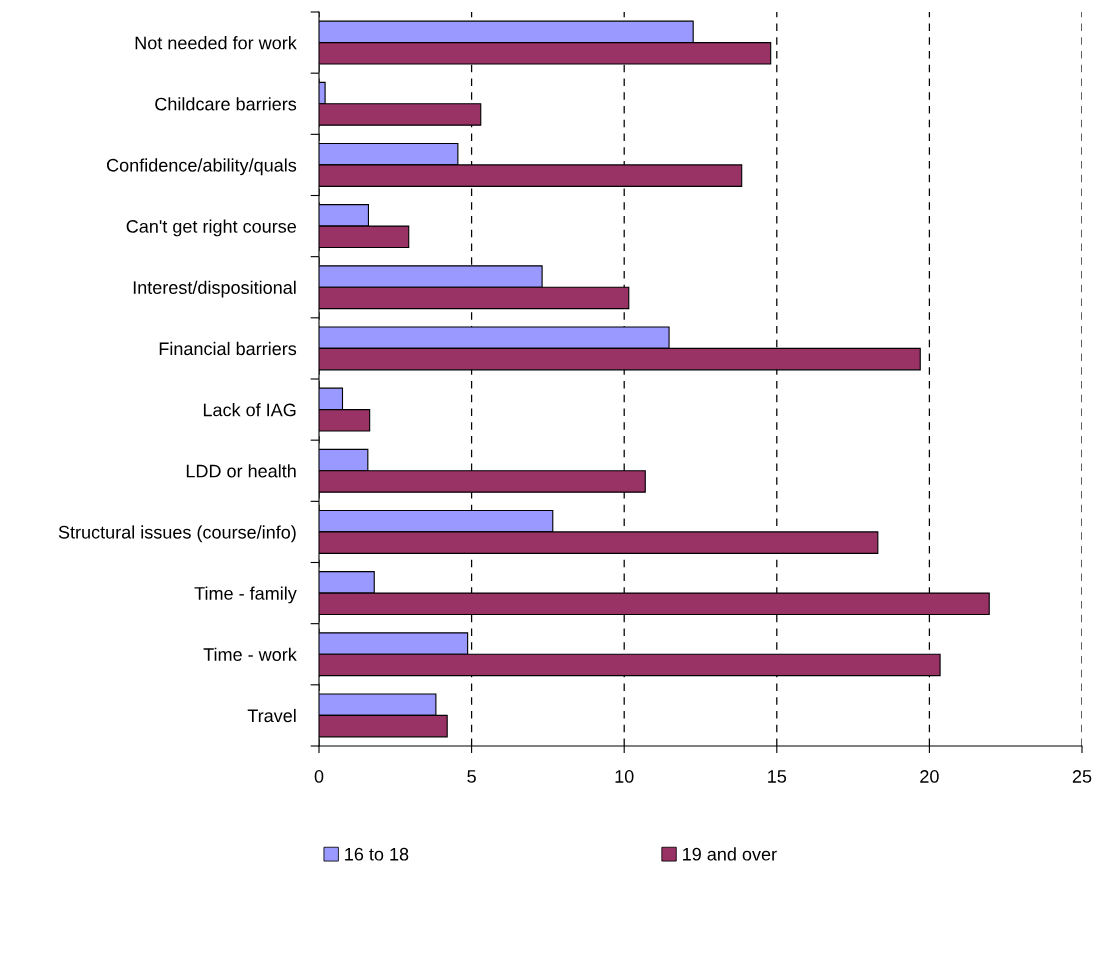 This screenshot has width=1101, height=957. I want to click on x-tick-label: 15, so click(777, 776).